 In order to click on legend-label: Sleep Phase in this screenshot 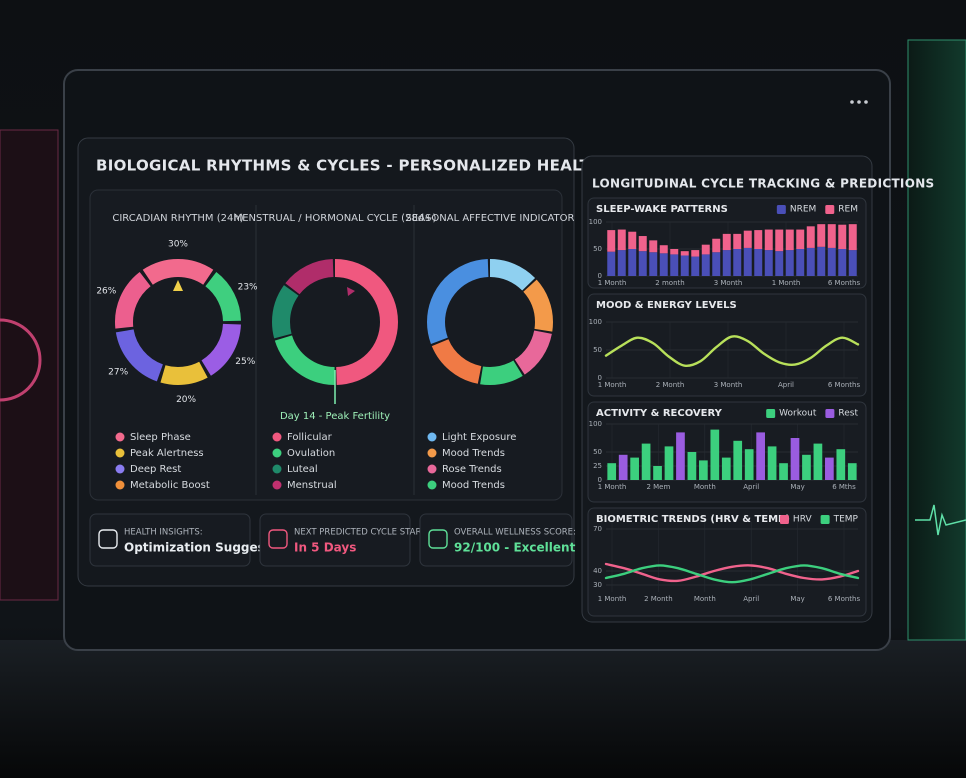, I will do `click(160, 437)`.